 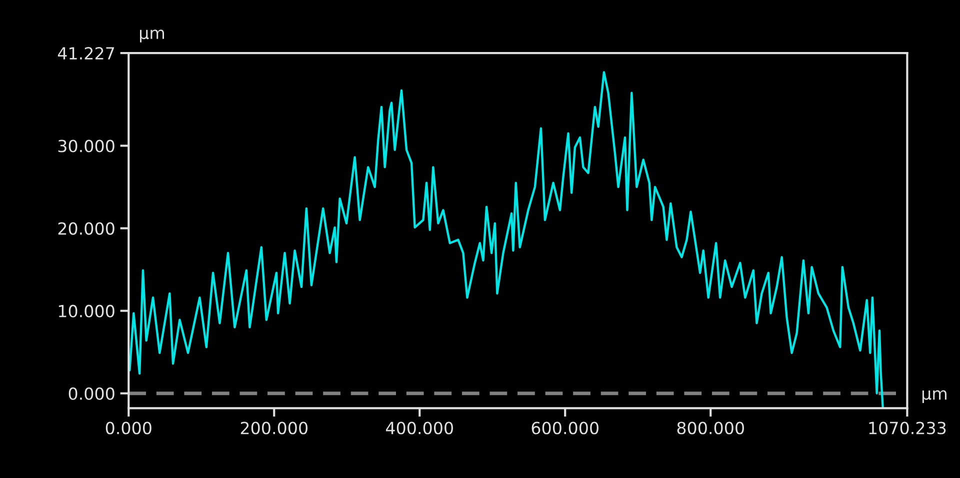 What do you see at coordinates (565, 428) in the screenshot?
I see `x-tick-label: 600.000` at bounding box center [565, 428].